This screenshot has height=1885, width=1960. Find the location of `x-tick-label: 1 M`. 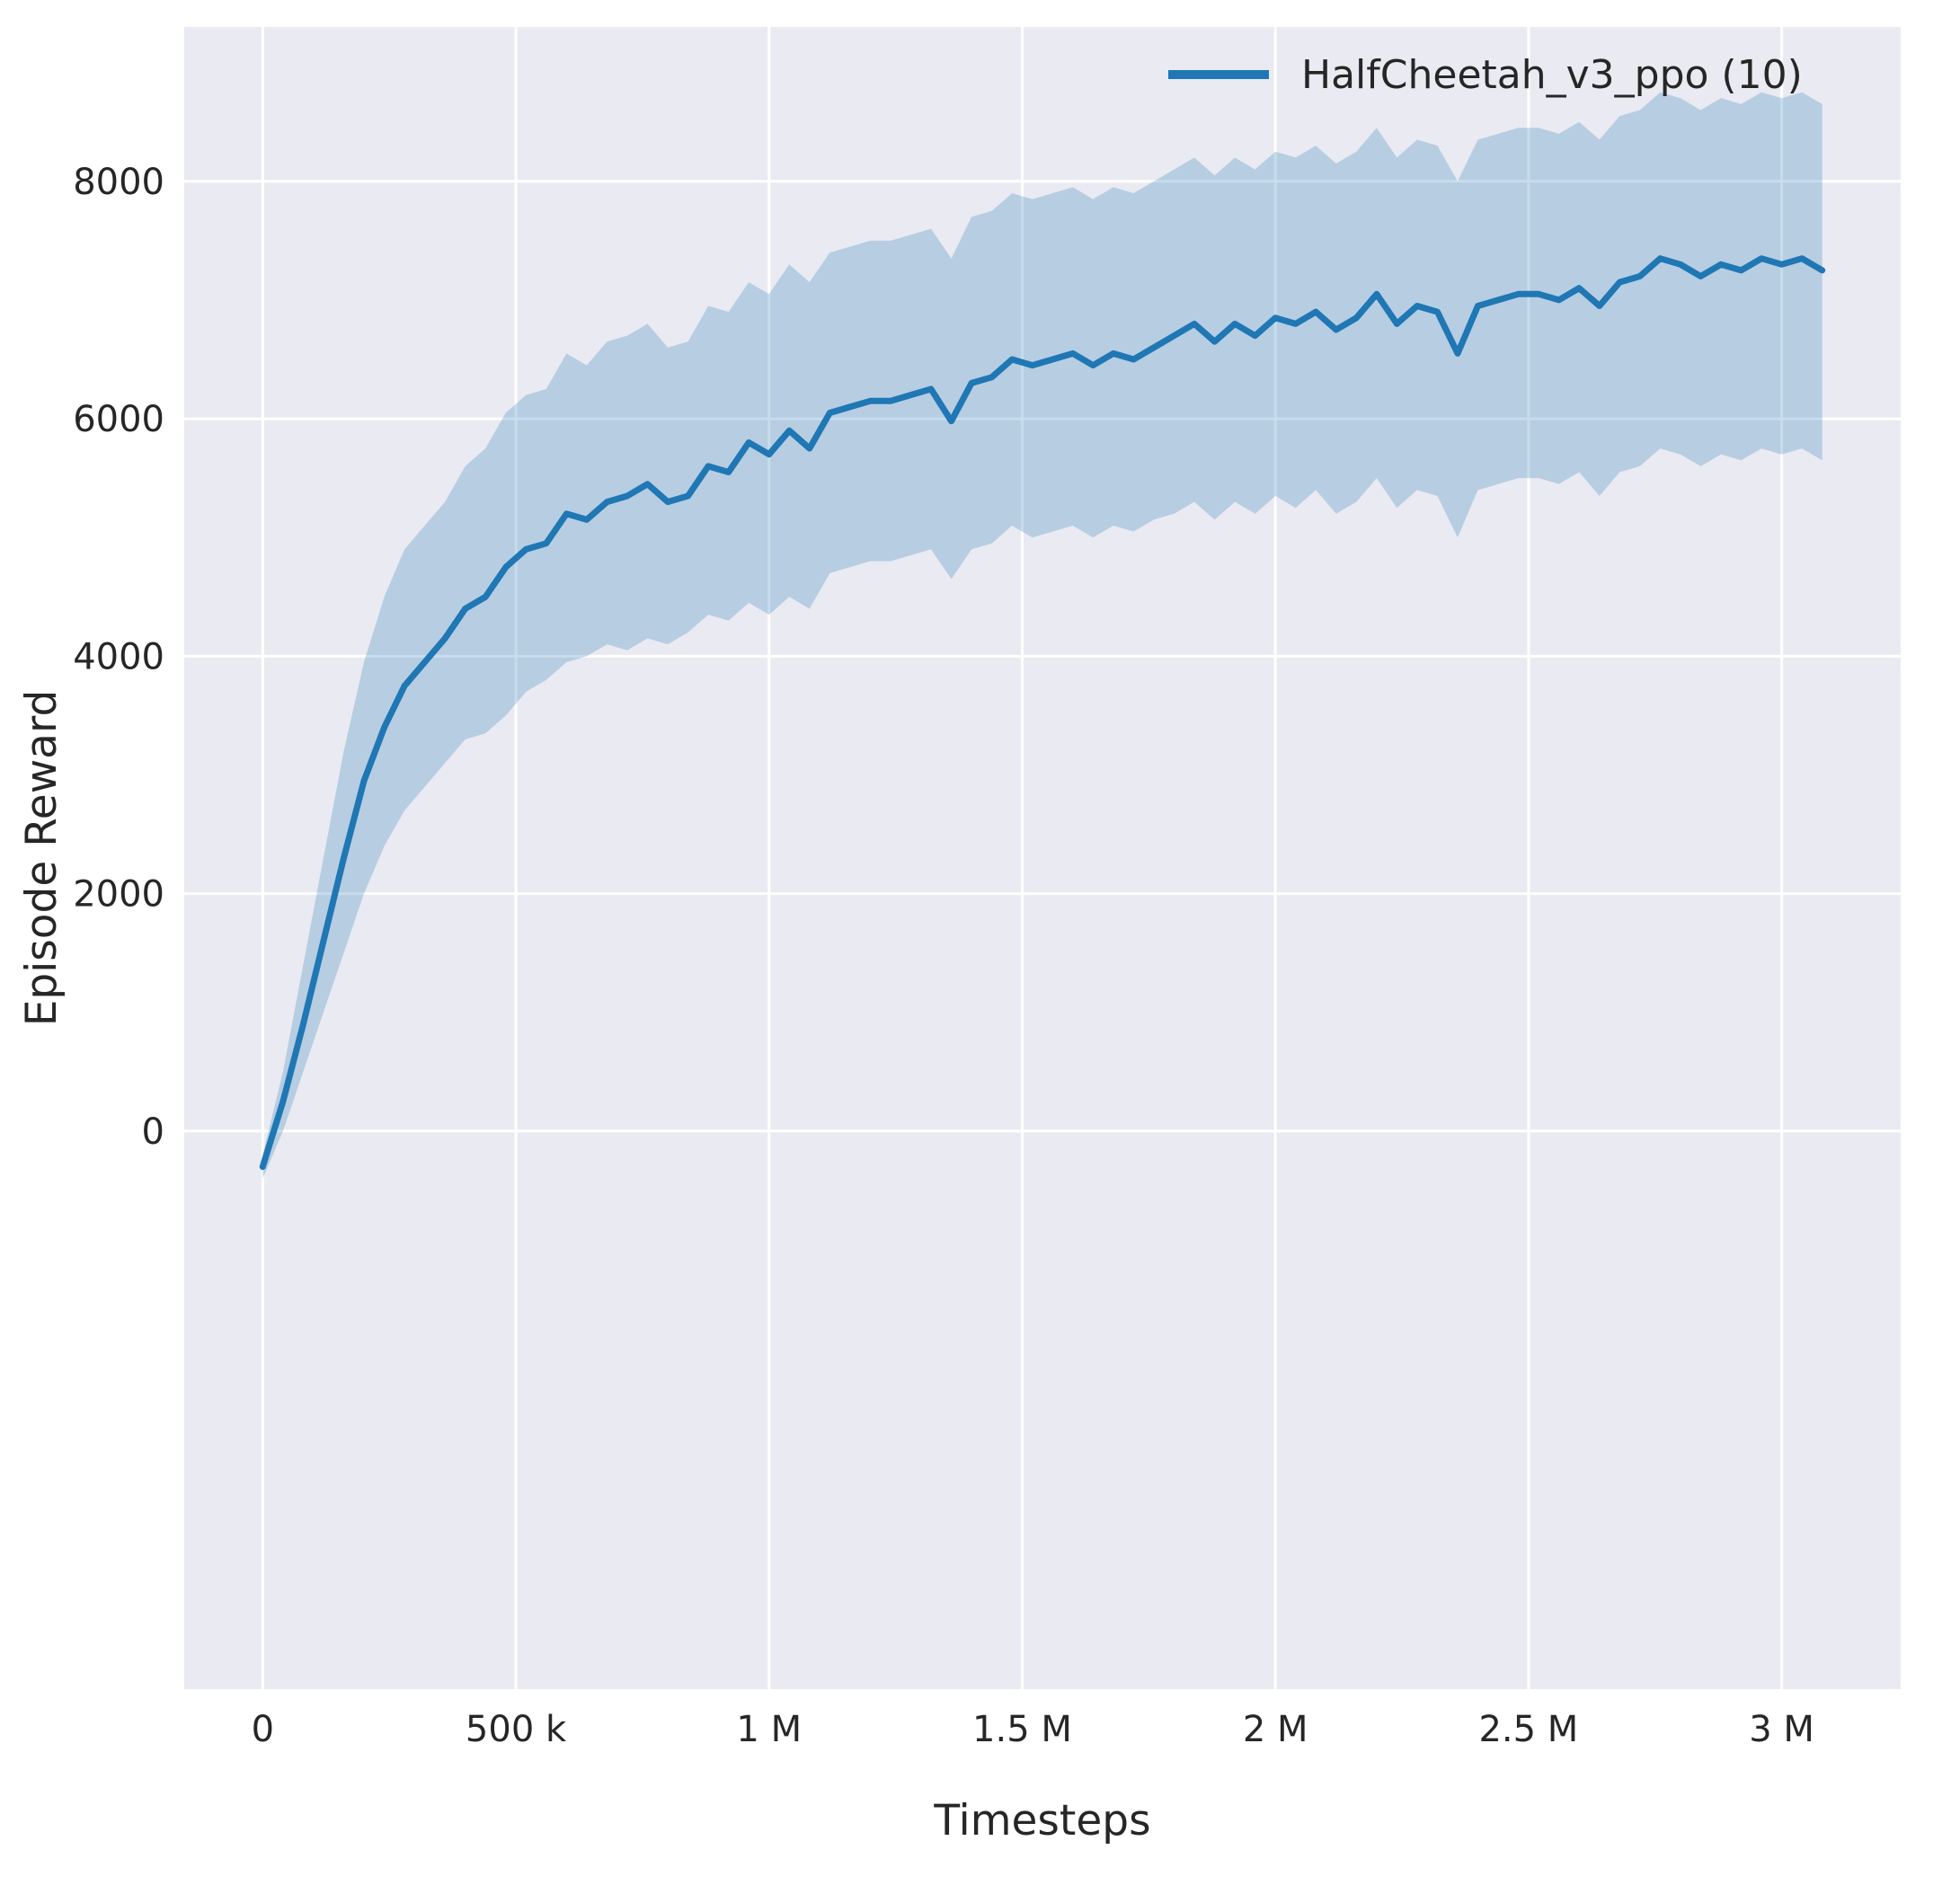

x-tick-label: 1 M is located at coordinates (769, 1729).